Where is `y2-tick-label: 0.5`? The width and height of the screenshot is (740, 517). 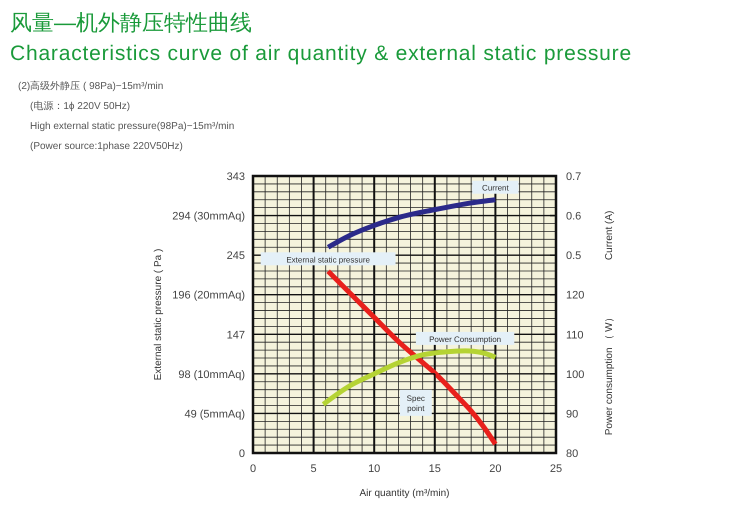
y2-tick-label: 0.5 is located at coordinates (574, 256).